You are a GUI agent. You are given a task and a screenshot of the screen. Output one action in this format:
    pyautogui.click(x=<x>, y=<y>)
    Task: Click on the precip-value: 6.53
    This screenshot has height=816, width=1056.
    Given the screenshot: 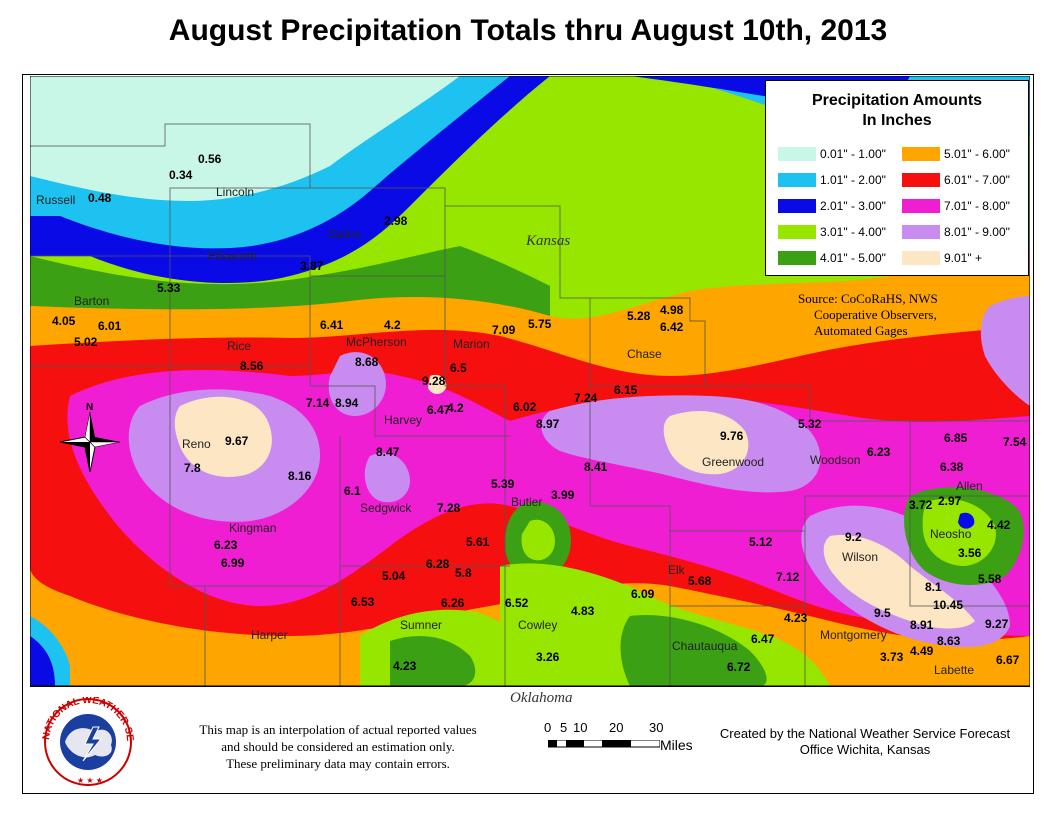 What is the action you would take?
    pyautogui.click(x=363, y=602)
    